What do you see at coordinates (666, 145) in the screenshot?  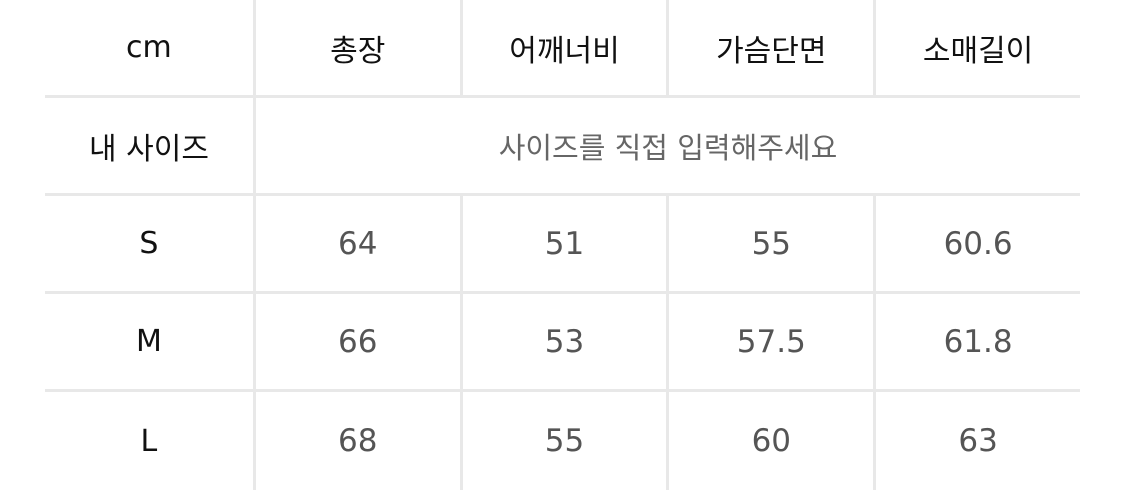 I see `my-size-input: 사이즈를 직접 입력해주세요` at bounding box center [666, 145].